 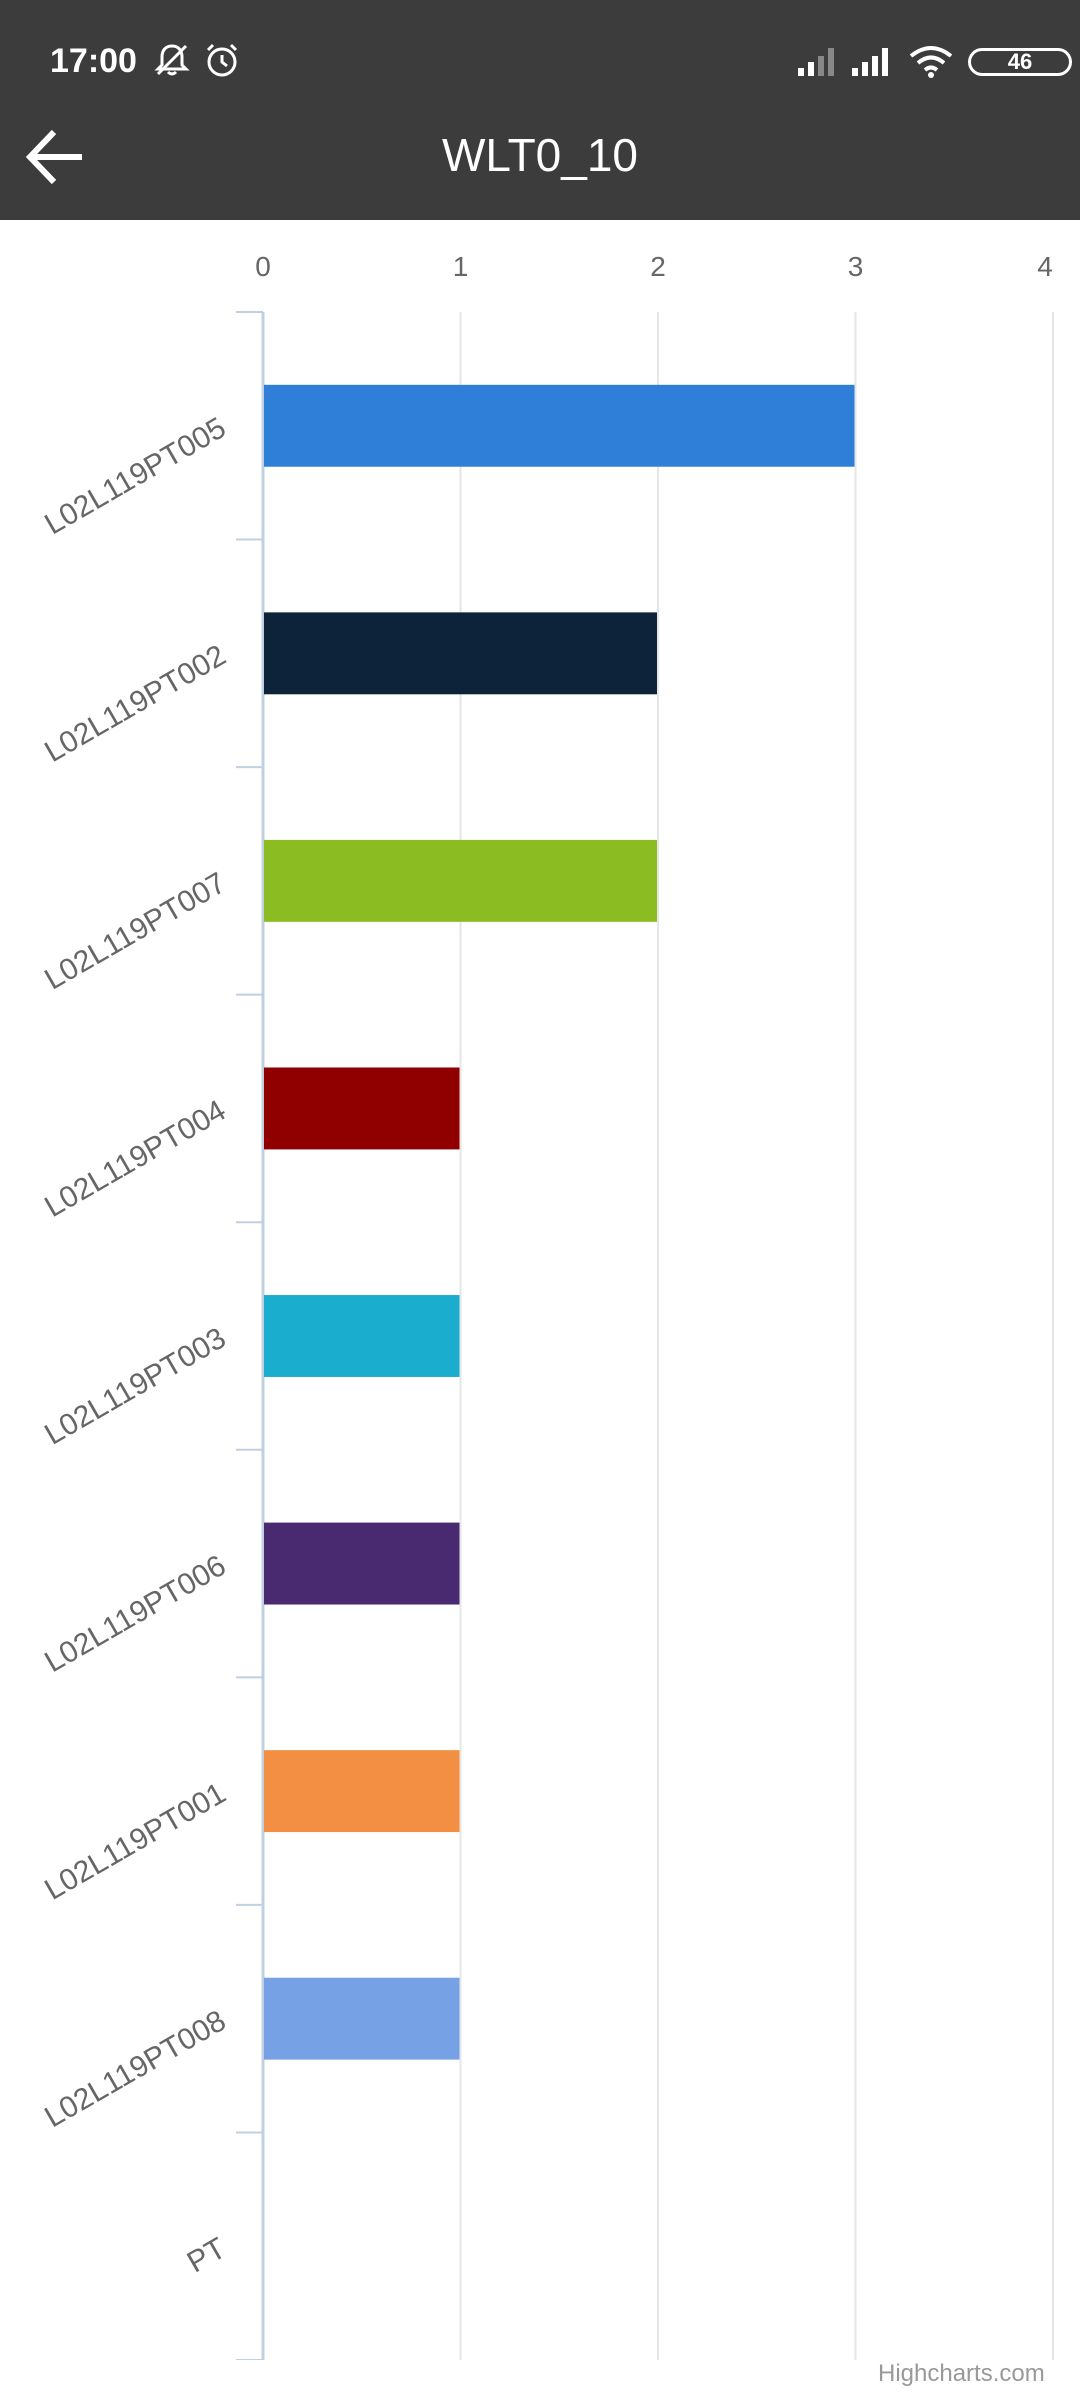 What do you see at coordinates (461, 266) in the screenshot?
I see `x-tick-label: 1` at bounding box center [461, 266].